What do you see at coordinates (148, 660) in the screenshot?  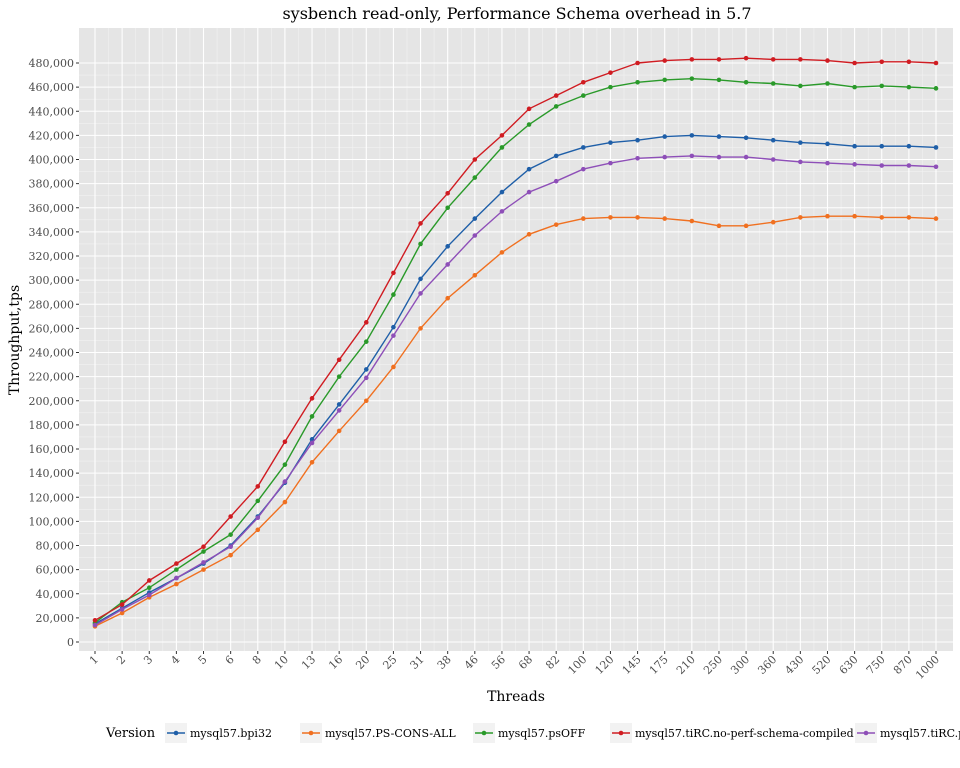 I see `x-tick-label: 3` at bounding box center [148, 660].